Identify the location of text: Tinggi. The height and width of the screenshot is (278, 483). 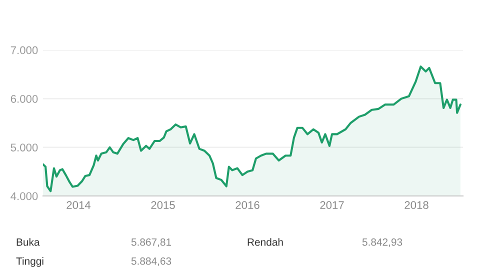
(30, 262).